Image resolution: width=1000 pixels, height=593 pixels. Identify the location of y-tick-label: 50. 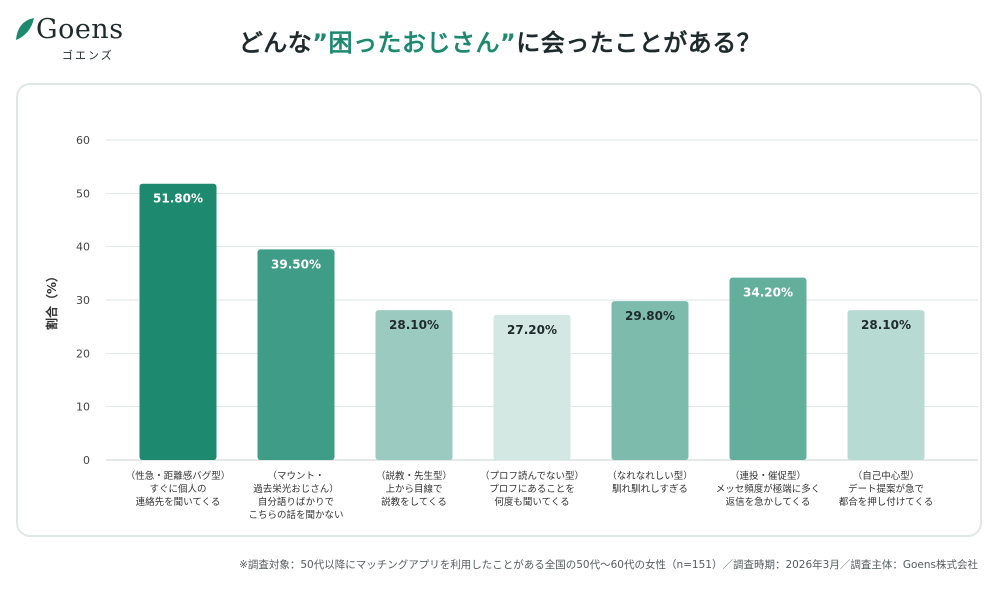
(83, 193).